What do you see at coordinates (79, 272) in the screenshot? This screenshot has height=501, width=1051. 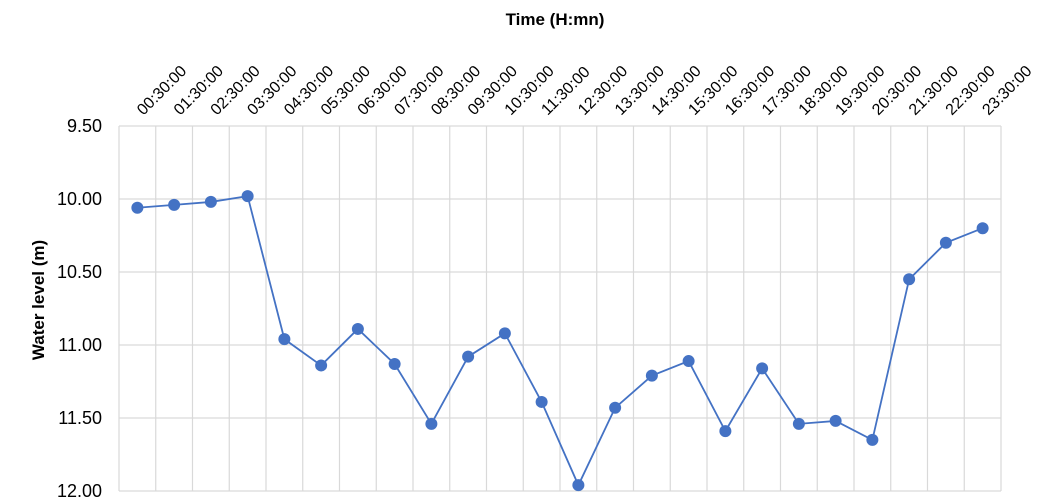 I see `y-tick-label: 10.50` at bounding box center [79, 272].